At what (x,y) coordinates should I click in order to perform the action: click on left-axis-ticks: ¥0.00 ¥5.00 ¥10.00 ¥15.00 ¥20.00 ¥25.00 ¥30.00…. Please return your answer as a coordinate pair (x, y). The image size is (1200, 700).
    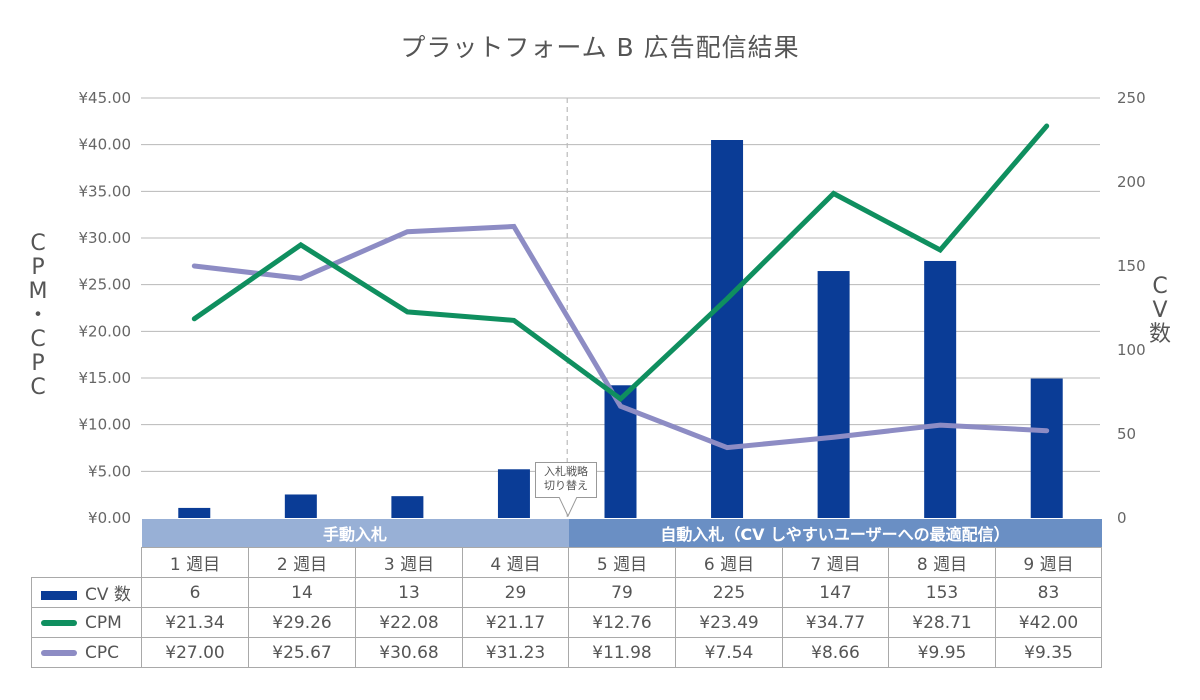
    Looking at the image, I should click on (105, 308).